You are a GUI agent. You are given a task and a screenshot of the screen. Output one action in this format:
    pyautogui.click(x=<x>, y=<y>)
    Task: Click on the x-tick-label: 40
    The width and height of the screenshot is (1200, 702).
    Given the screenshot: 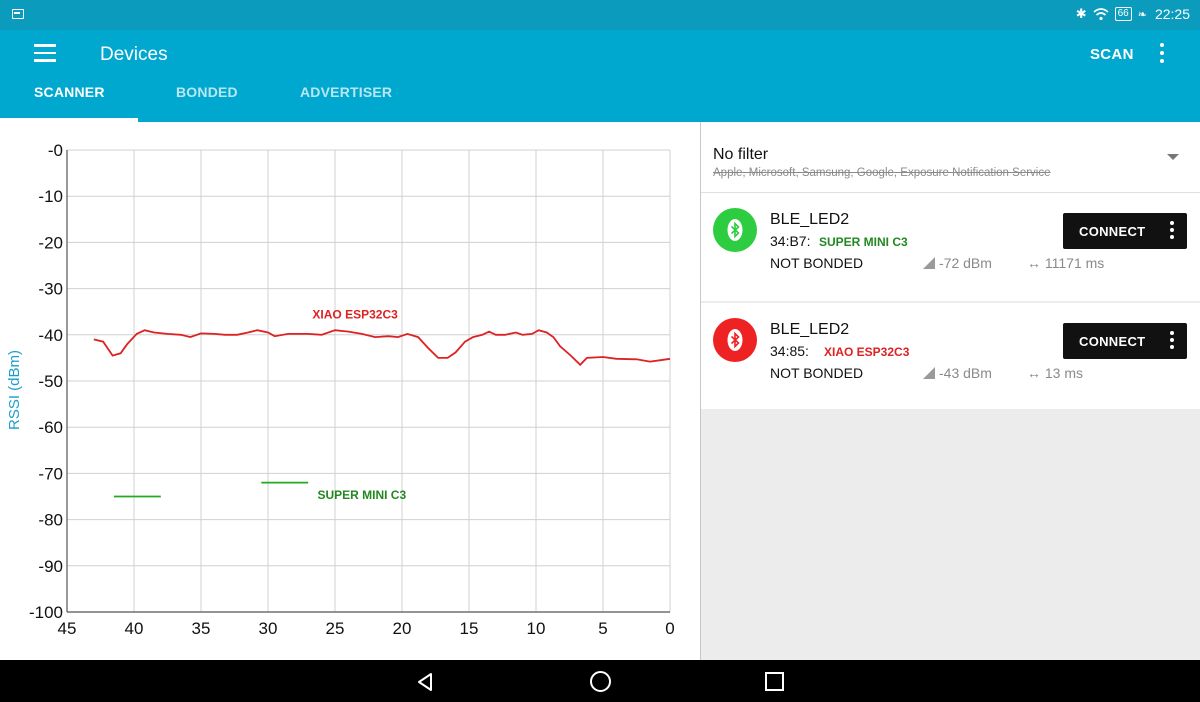 What is the action you would take?
    pyautogui.click(x=134, y=628)
    